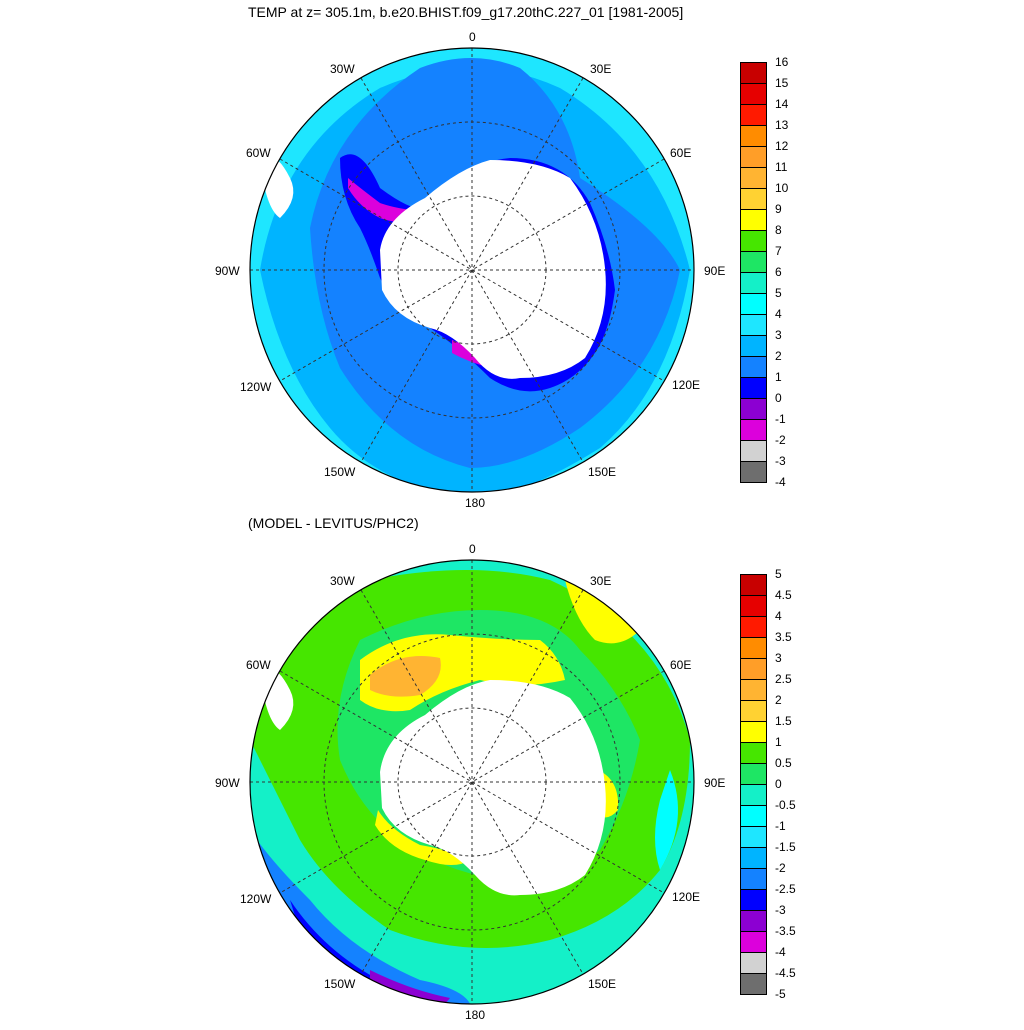 This screenshot has height=1030, width=1024. Describe the element at coordinates (715, 271) in the screenshot. I see `lon-label-90e: 90E` at that location.